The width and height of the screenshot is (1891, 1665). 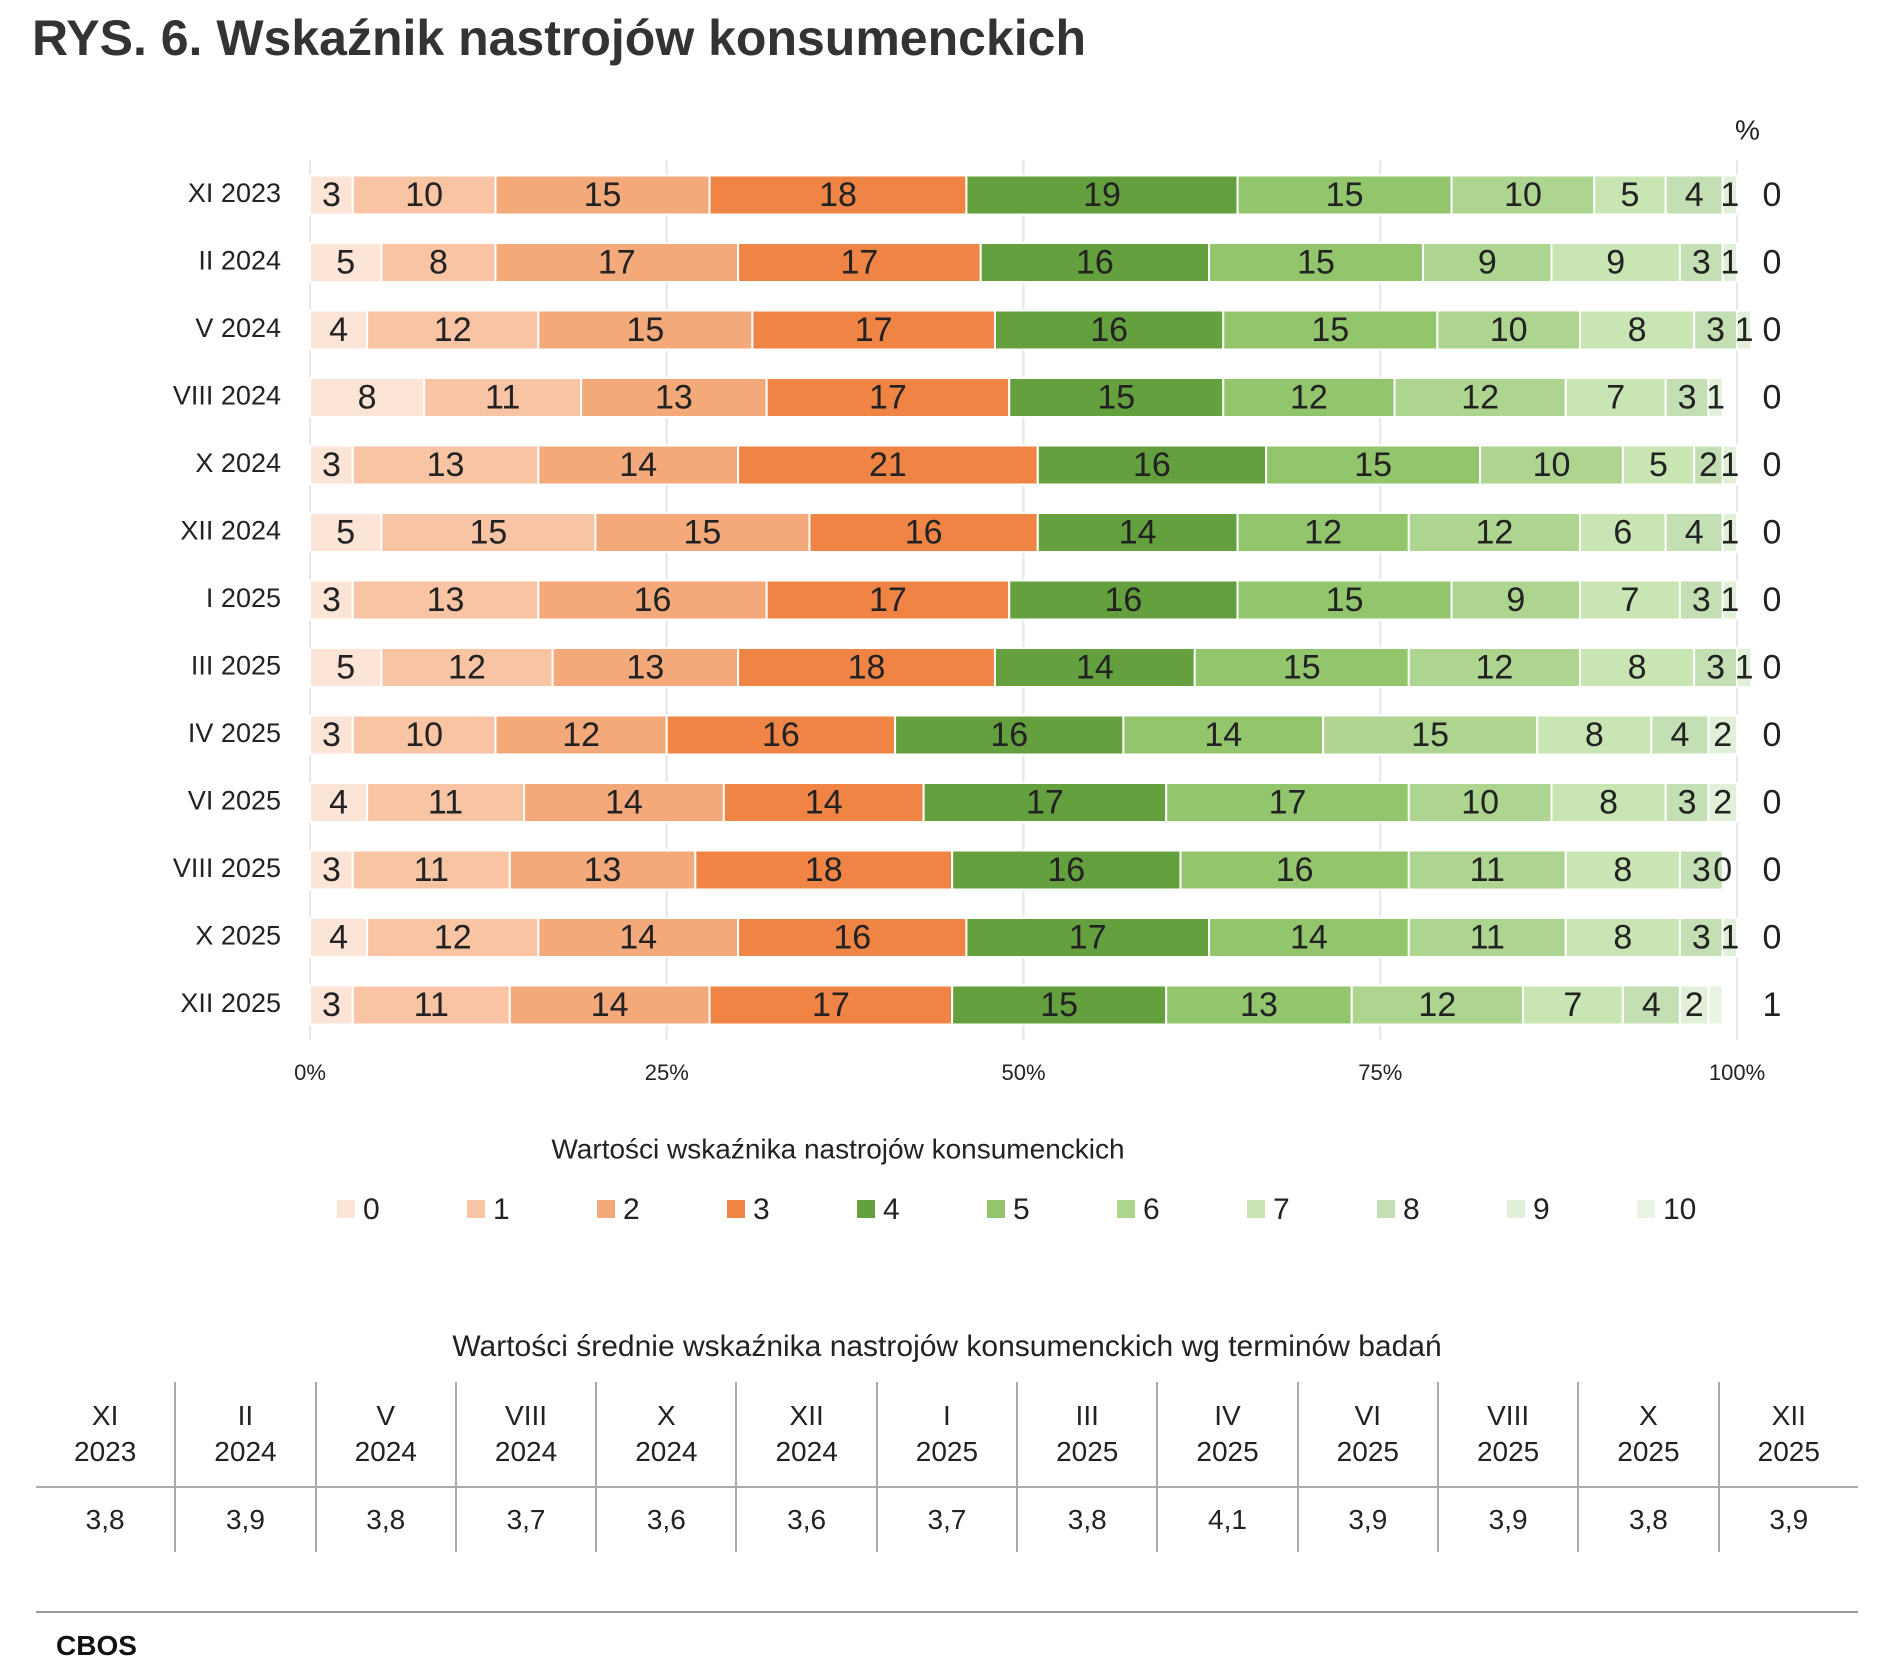 I want to click on table-header-cell: XI 2023, so click(x=106, y=1435).